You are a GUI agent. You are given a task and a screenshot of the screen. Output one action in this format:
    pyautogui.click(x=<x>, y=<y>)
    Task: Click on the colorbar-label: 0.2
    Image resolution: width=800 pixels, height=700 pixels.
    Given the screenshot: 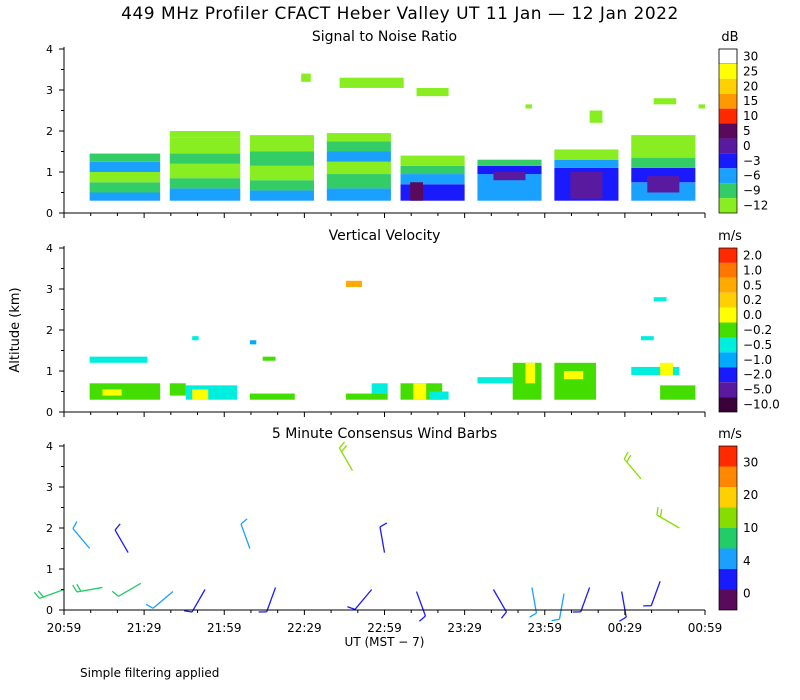 What is the action you would take?
    pyautogui.click(x=752, y=300)
    